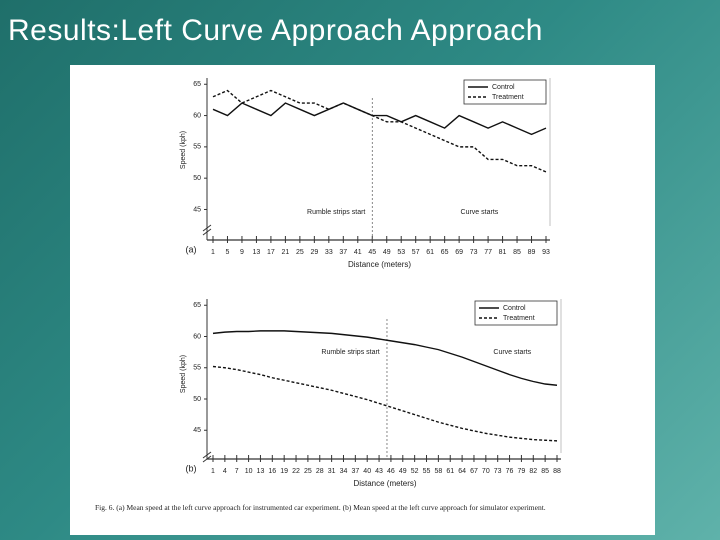  What do you see at coordinates (474, 471) in the screenshot?
I see `x-tick-label: 67` at bounding box center [474, 471].